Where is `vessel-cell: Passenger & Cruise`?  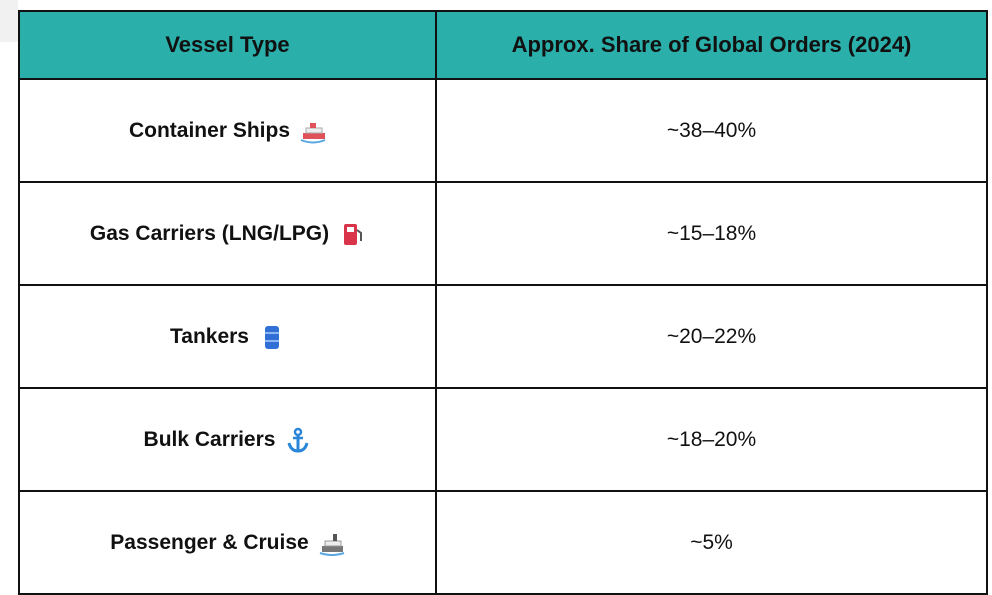
vessel-cell: Passenger & Cruise is located at coordinates (228, 543).